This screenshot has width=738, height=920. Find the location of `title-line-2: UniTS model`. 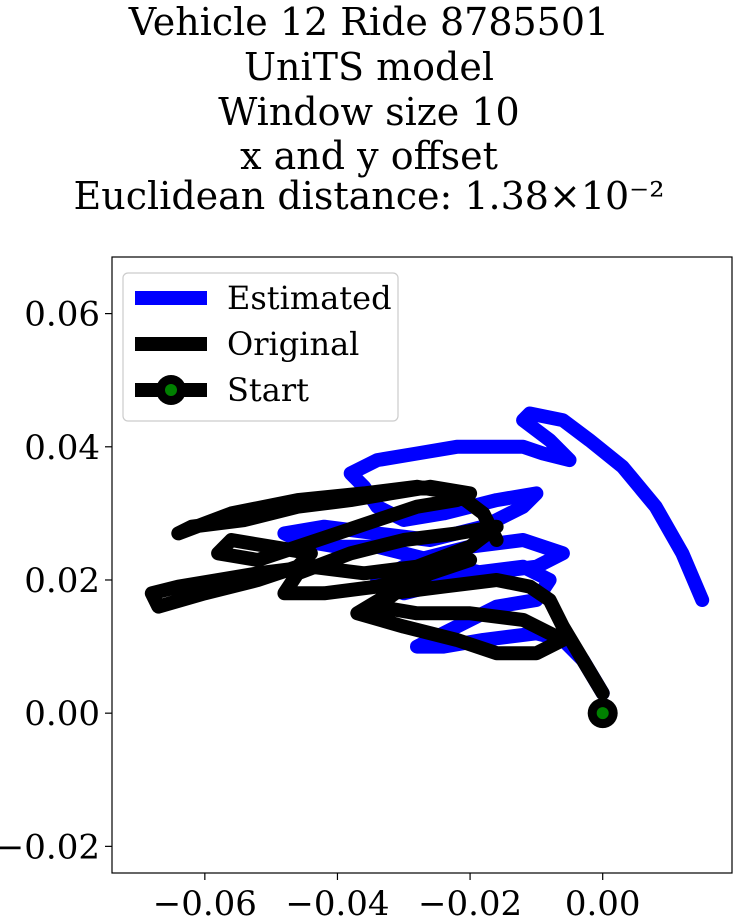

title-line-2: UniTS model is located at coordinates (369, 67).